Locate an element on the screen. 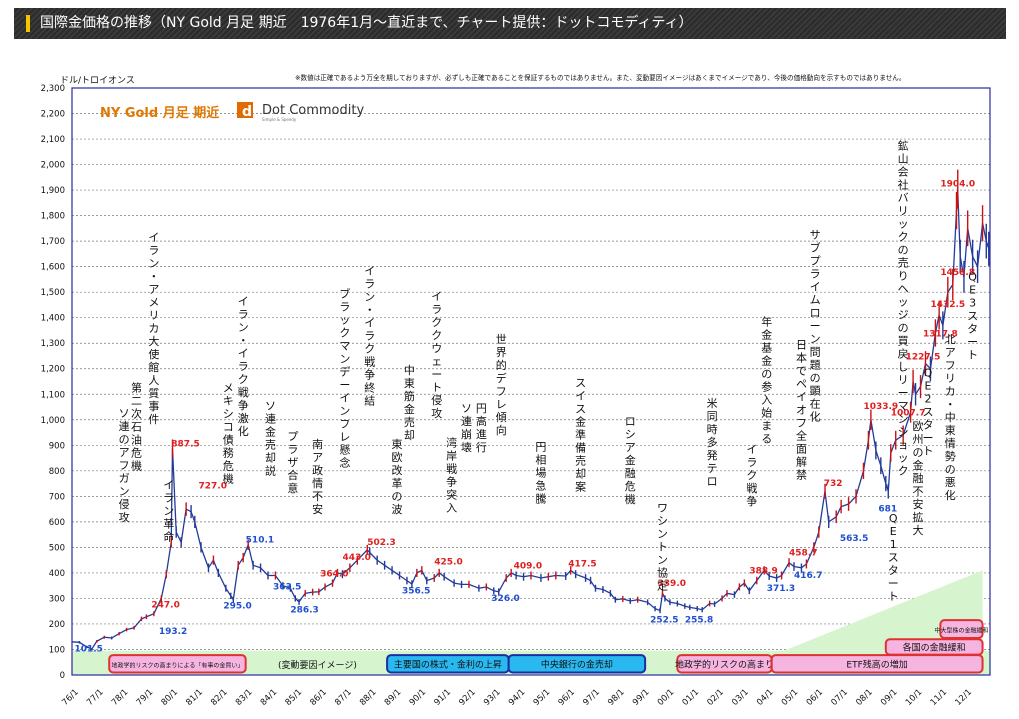 The image size is (1019, 719). x-tick-label: 99/1 is located at coordinates (641, 697).